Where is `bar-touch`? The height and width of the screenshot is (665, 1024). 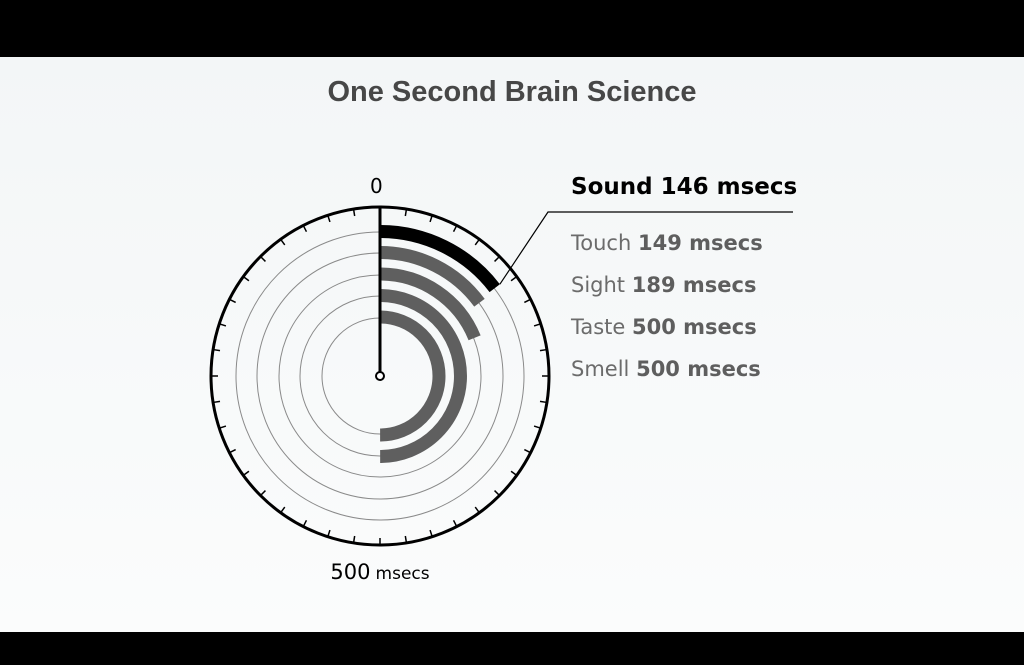
bar-touch is located at coordinates (432, 276).